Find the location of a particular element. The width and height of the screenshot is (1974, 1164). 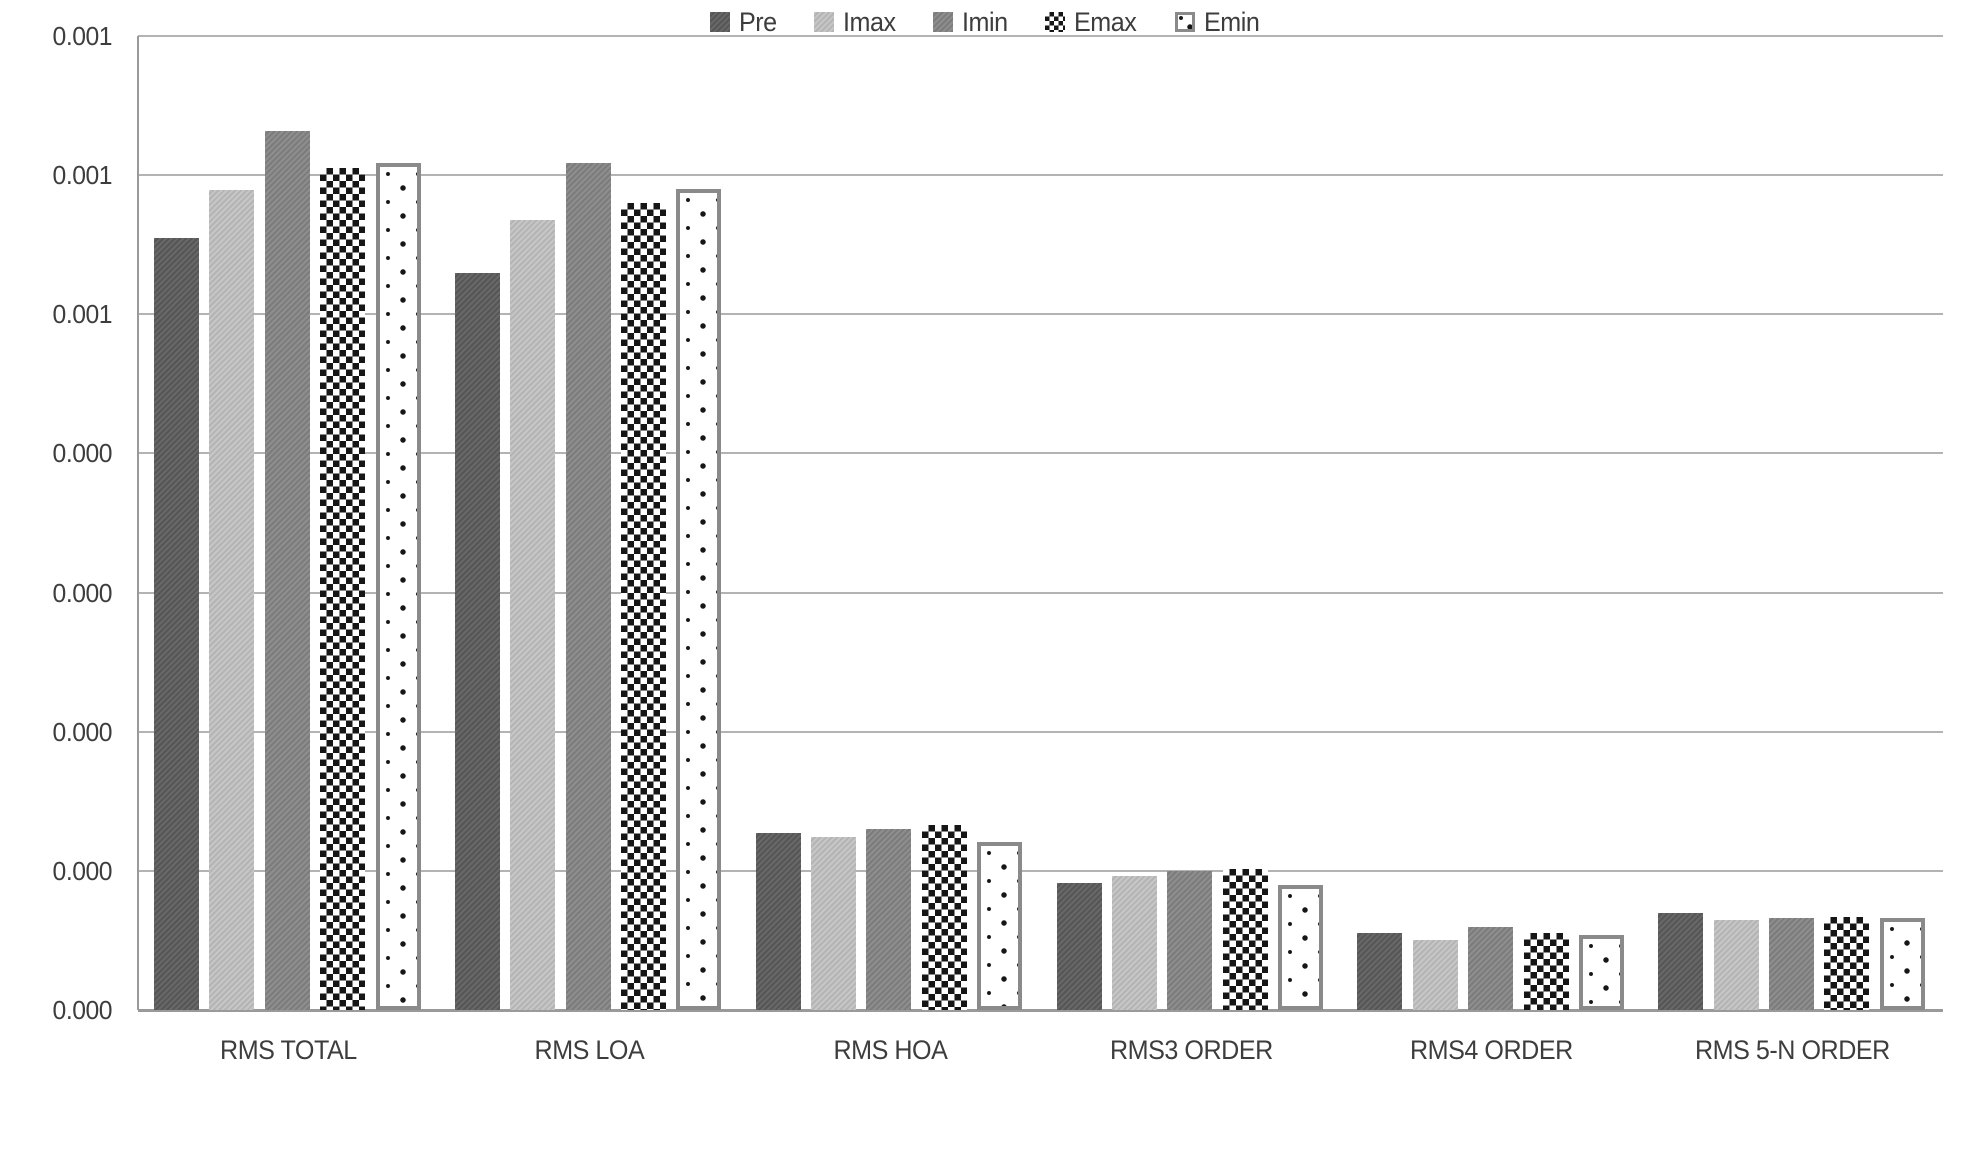

legend-swatch-imax-icon is located at coordinates (823, 22).